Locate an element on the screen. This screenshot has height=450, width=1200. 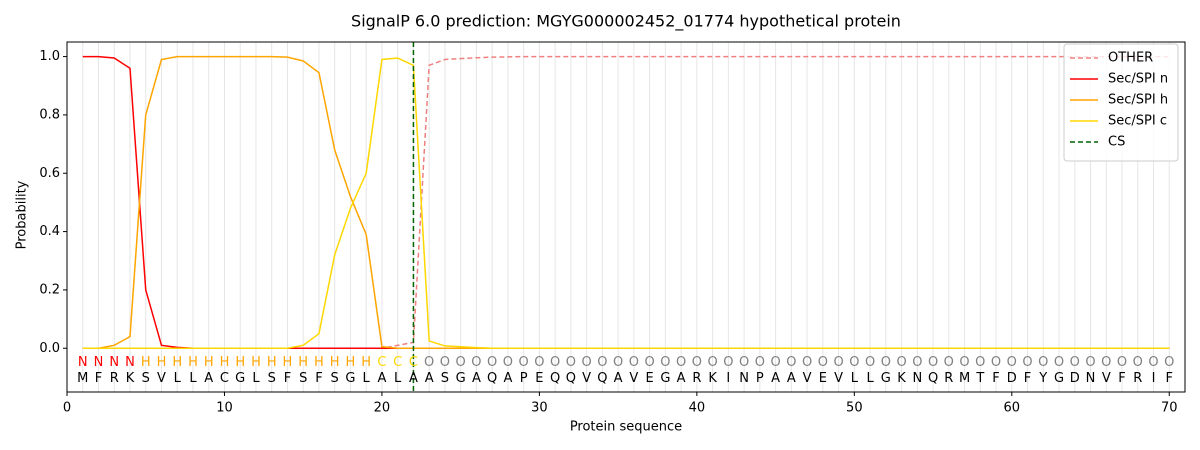
x-tick-label: 70 is located at coordinates (1169, 408).